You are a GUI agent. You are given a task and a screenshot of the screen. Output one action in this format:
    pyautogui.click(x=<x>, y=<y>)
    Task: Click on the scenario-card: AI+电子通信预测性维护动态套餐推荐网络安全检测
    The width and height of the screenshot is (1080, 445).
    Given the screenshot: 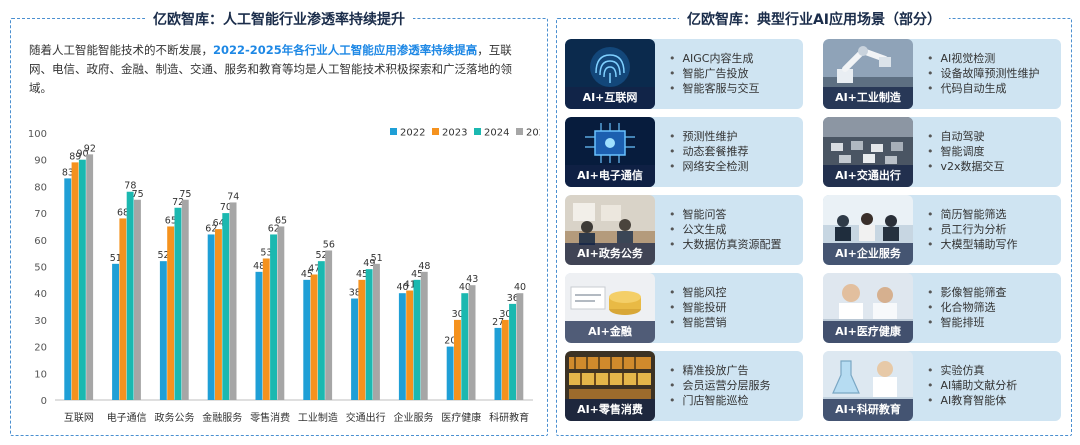 What is the action you would take?
    pyautogui.click(x=684, y=152)
    